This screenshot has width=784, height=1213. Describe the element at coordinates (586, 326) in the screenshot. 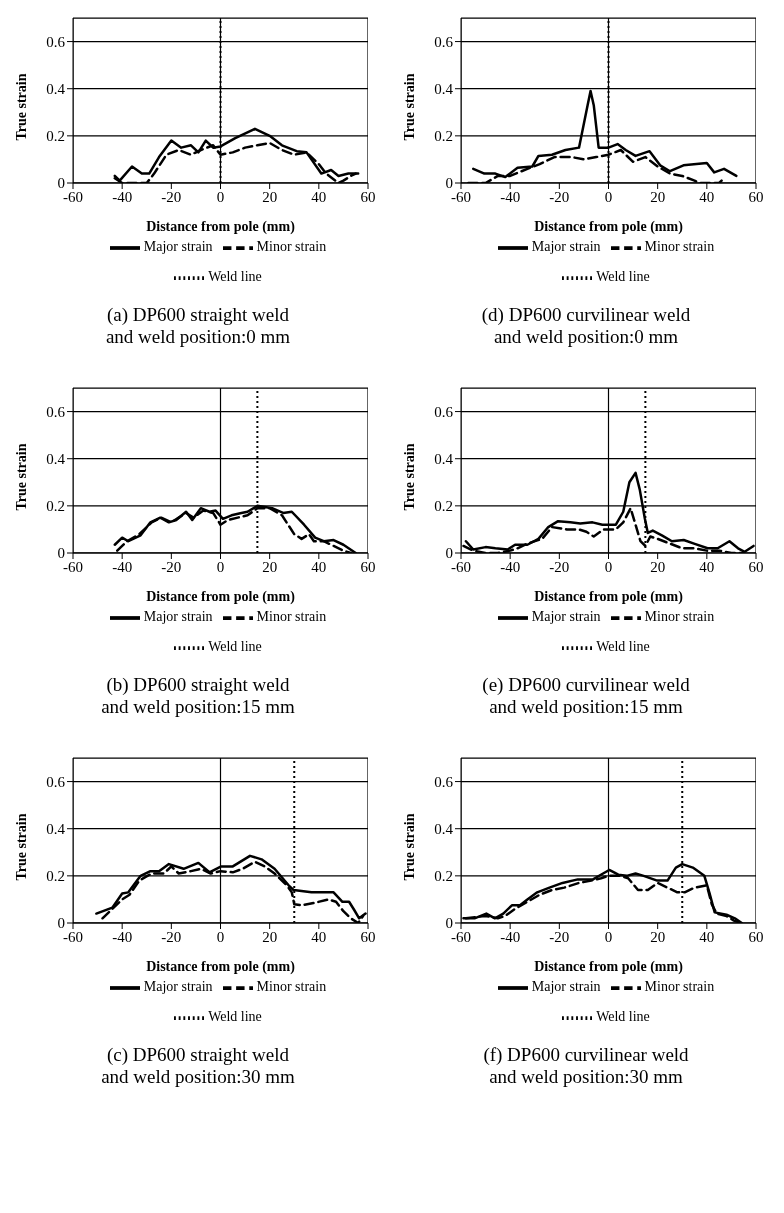

I see `text: (d) DP600 curvilinear weld and weld position:0 mm` at that location.